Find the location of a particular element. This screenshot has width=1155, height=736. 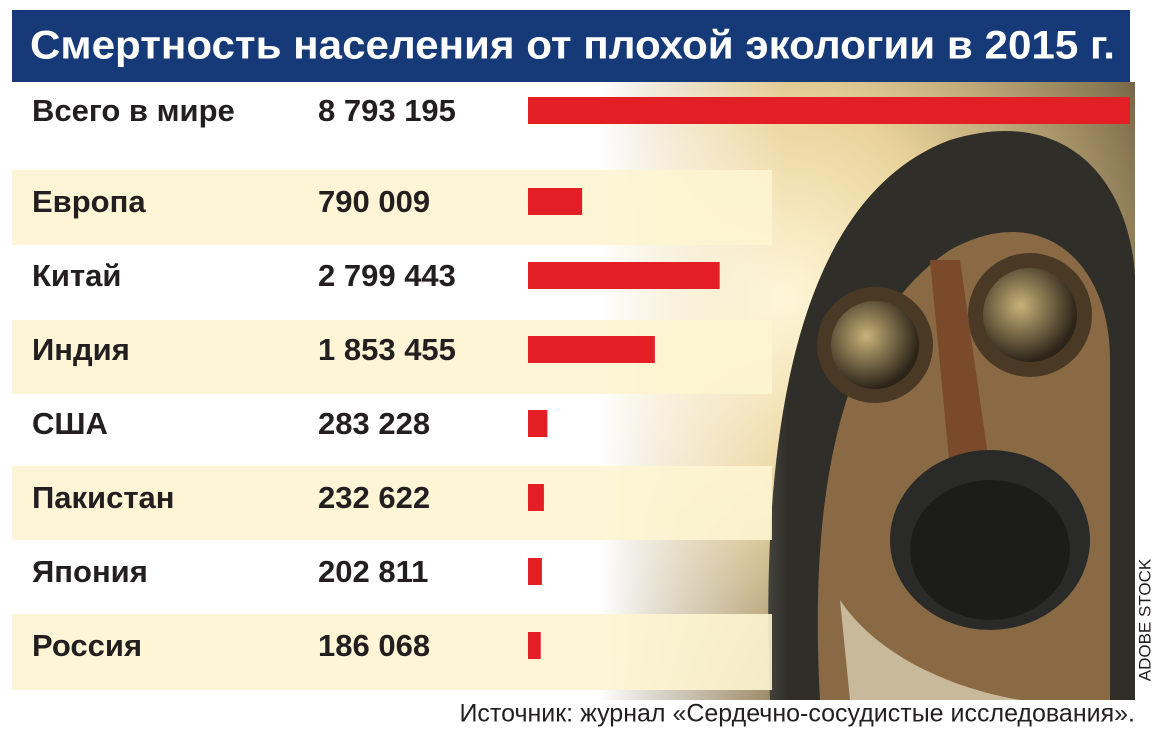

value-label: 2 799 443 is located at coordinates (387, 275).